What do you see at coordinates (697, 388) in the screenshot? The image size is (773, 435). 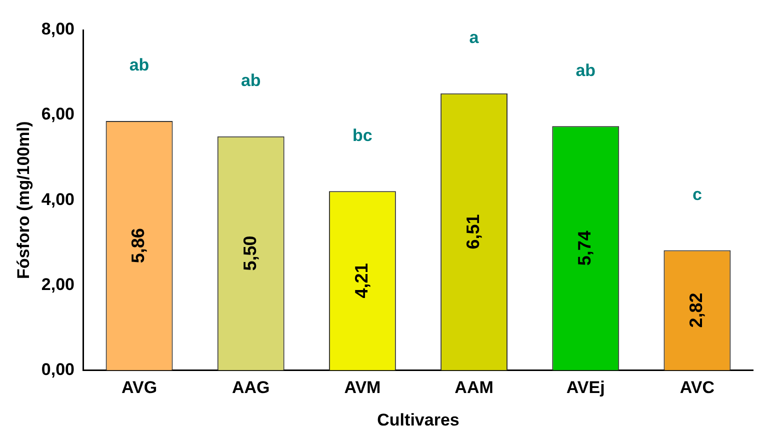 I see `x-tick-label: AVC` at bounding box center [697, 388].